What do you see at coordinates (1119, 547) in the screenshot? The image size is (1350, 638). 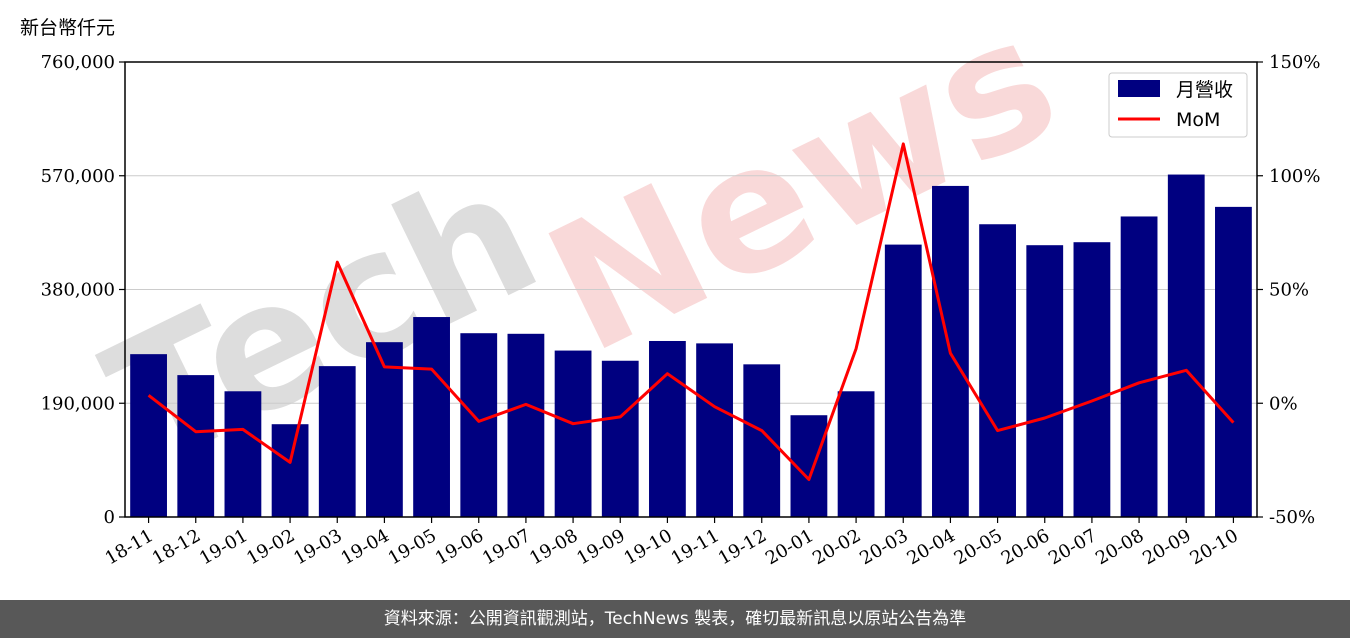 I see `x-tick-label: 20-08` at bounding box center [1119, 547].